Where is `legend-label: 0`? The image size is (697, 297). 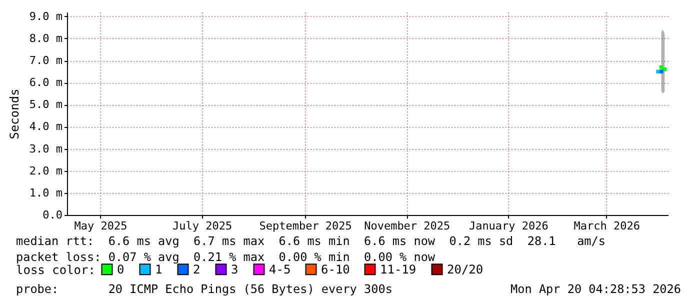
legend-label: 0 is located at coordinates (120, 269).